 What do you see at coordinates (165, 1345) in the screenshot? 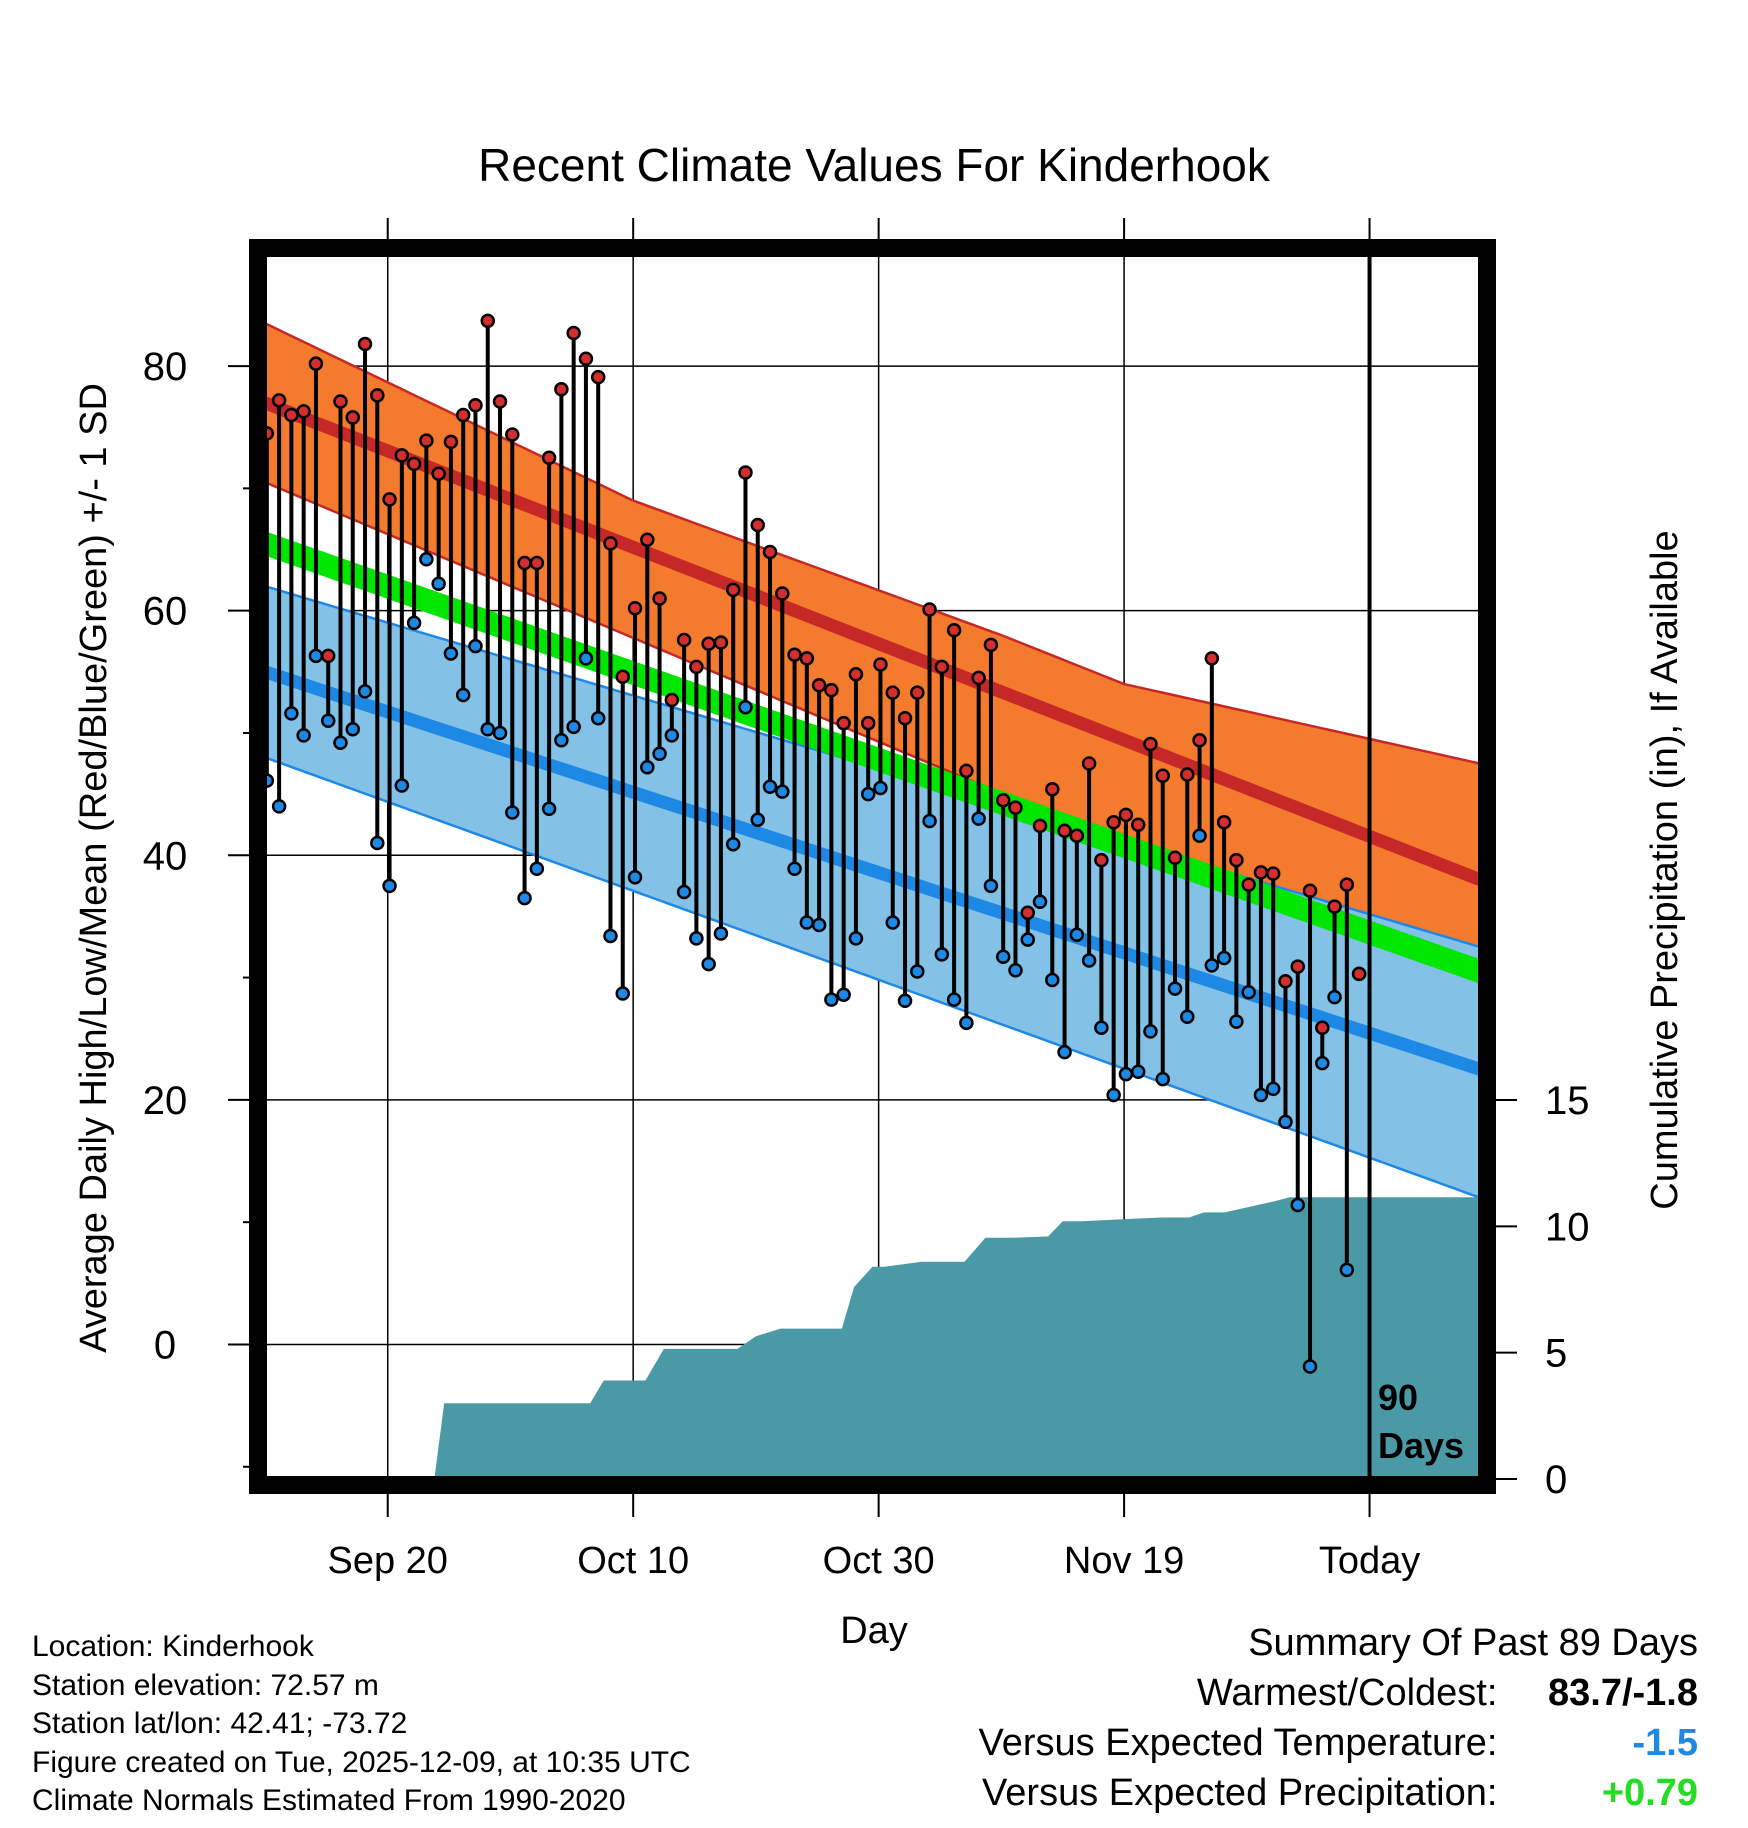
I see `y-left-tick-label: 0` at bounding box center [165, 1345].